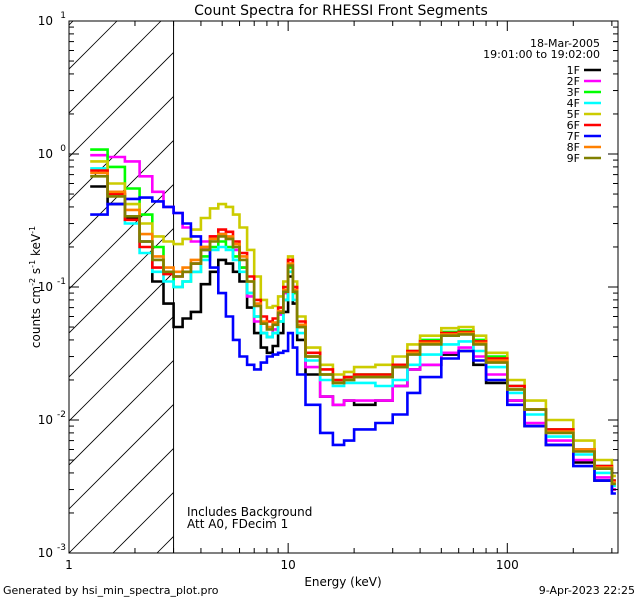 This screenshot has height=600, width=640. What do you see at coordinates (573, 147) in the screenshot?
I see `legend-label-8F: 8F` at bounding box center [573, 147].